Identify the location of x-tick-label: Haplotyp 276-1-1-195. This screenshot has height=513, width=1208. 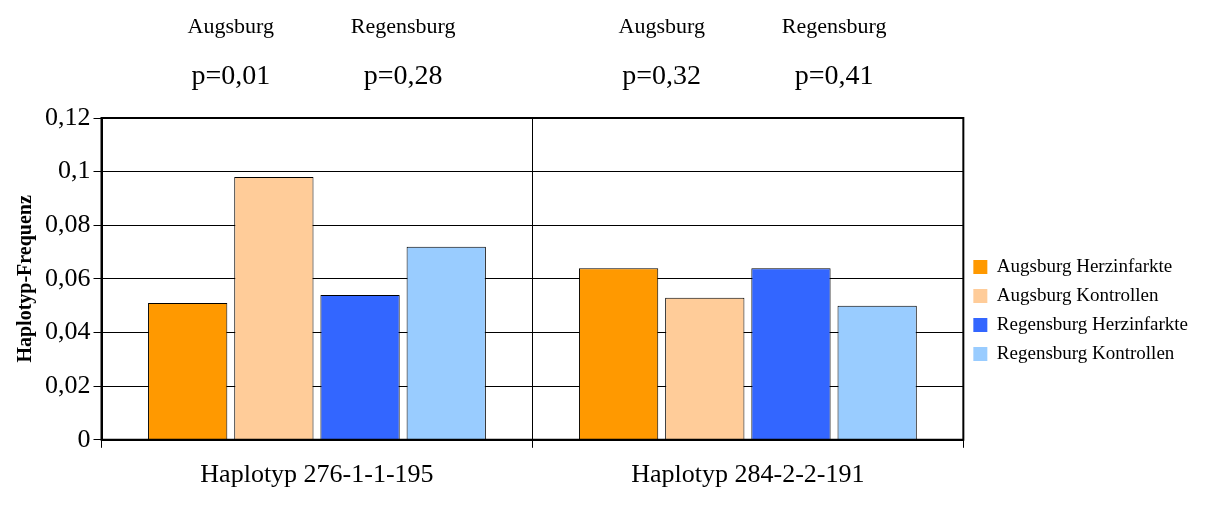
(317, 474).